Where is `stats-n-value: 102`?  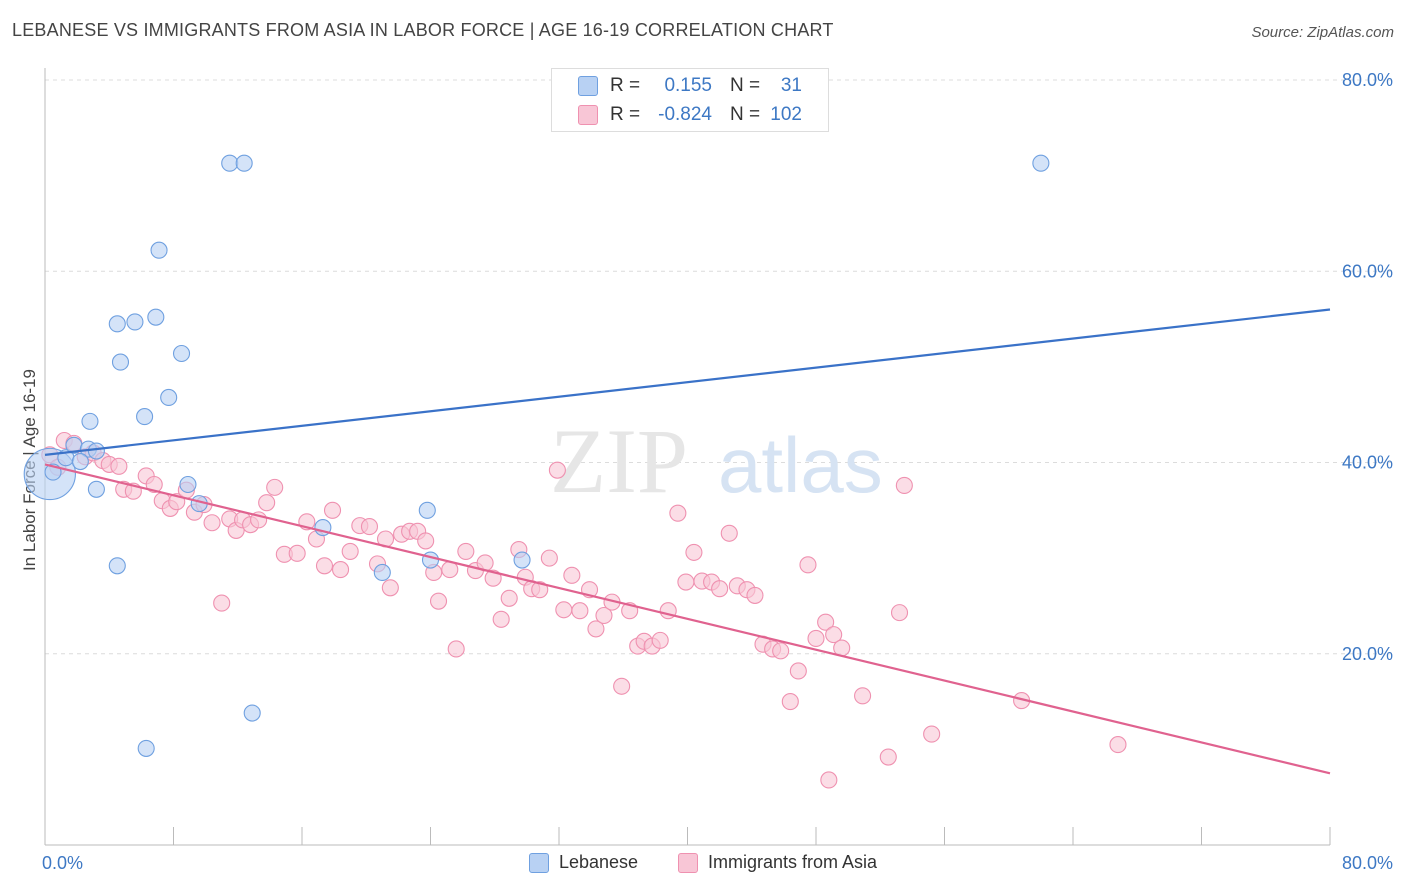
stats-n-value: 102 is located at coordinates (786, 114).